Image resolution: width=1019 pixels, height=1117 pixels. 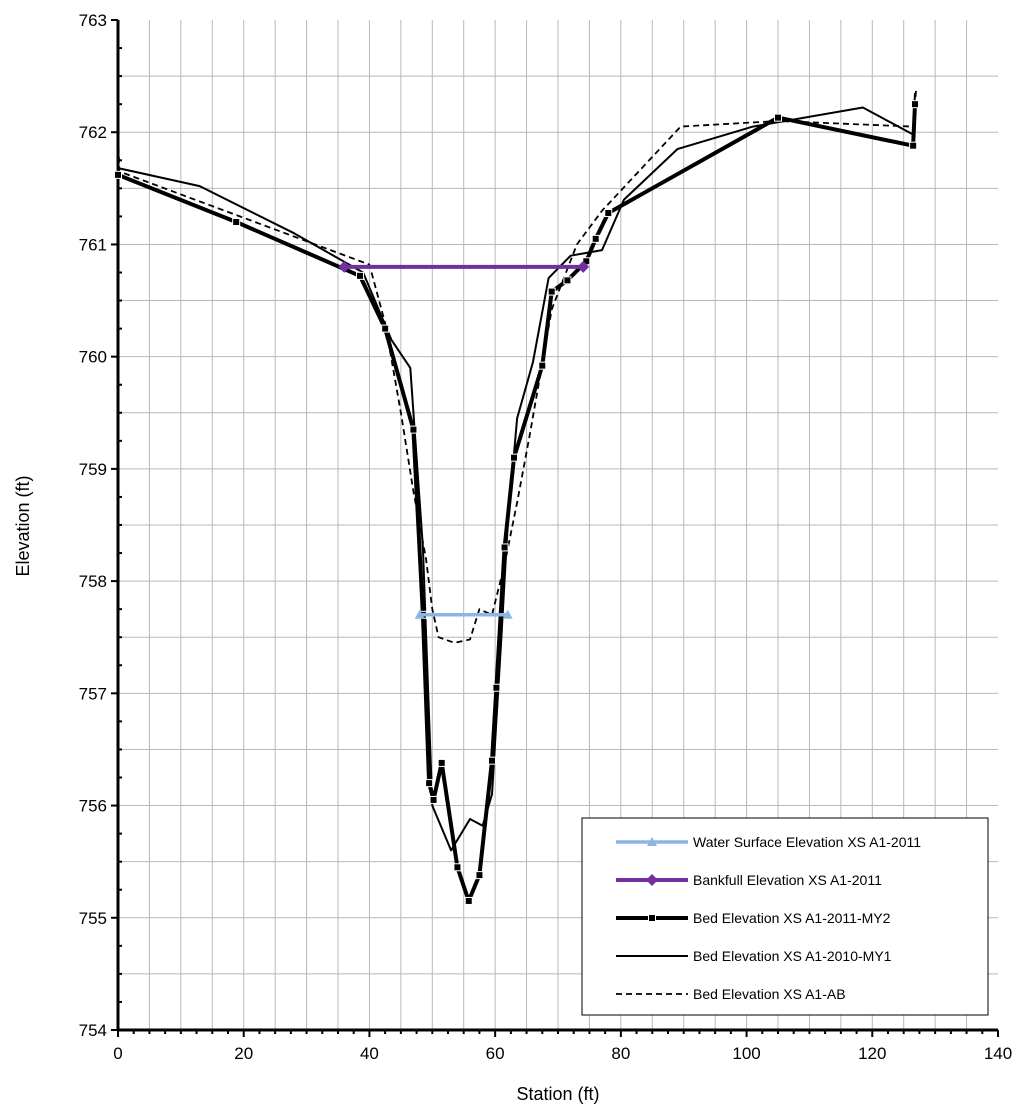 I want to click on y-tick-label: 760, so click(x=93, y=357).